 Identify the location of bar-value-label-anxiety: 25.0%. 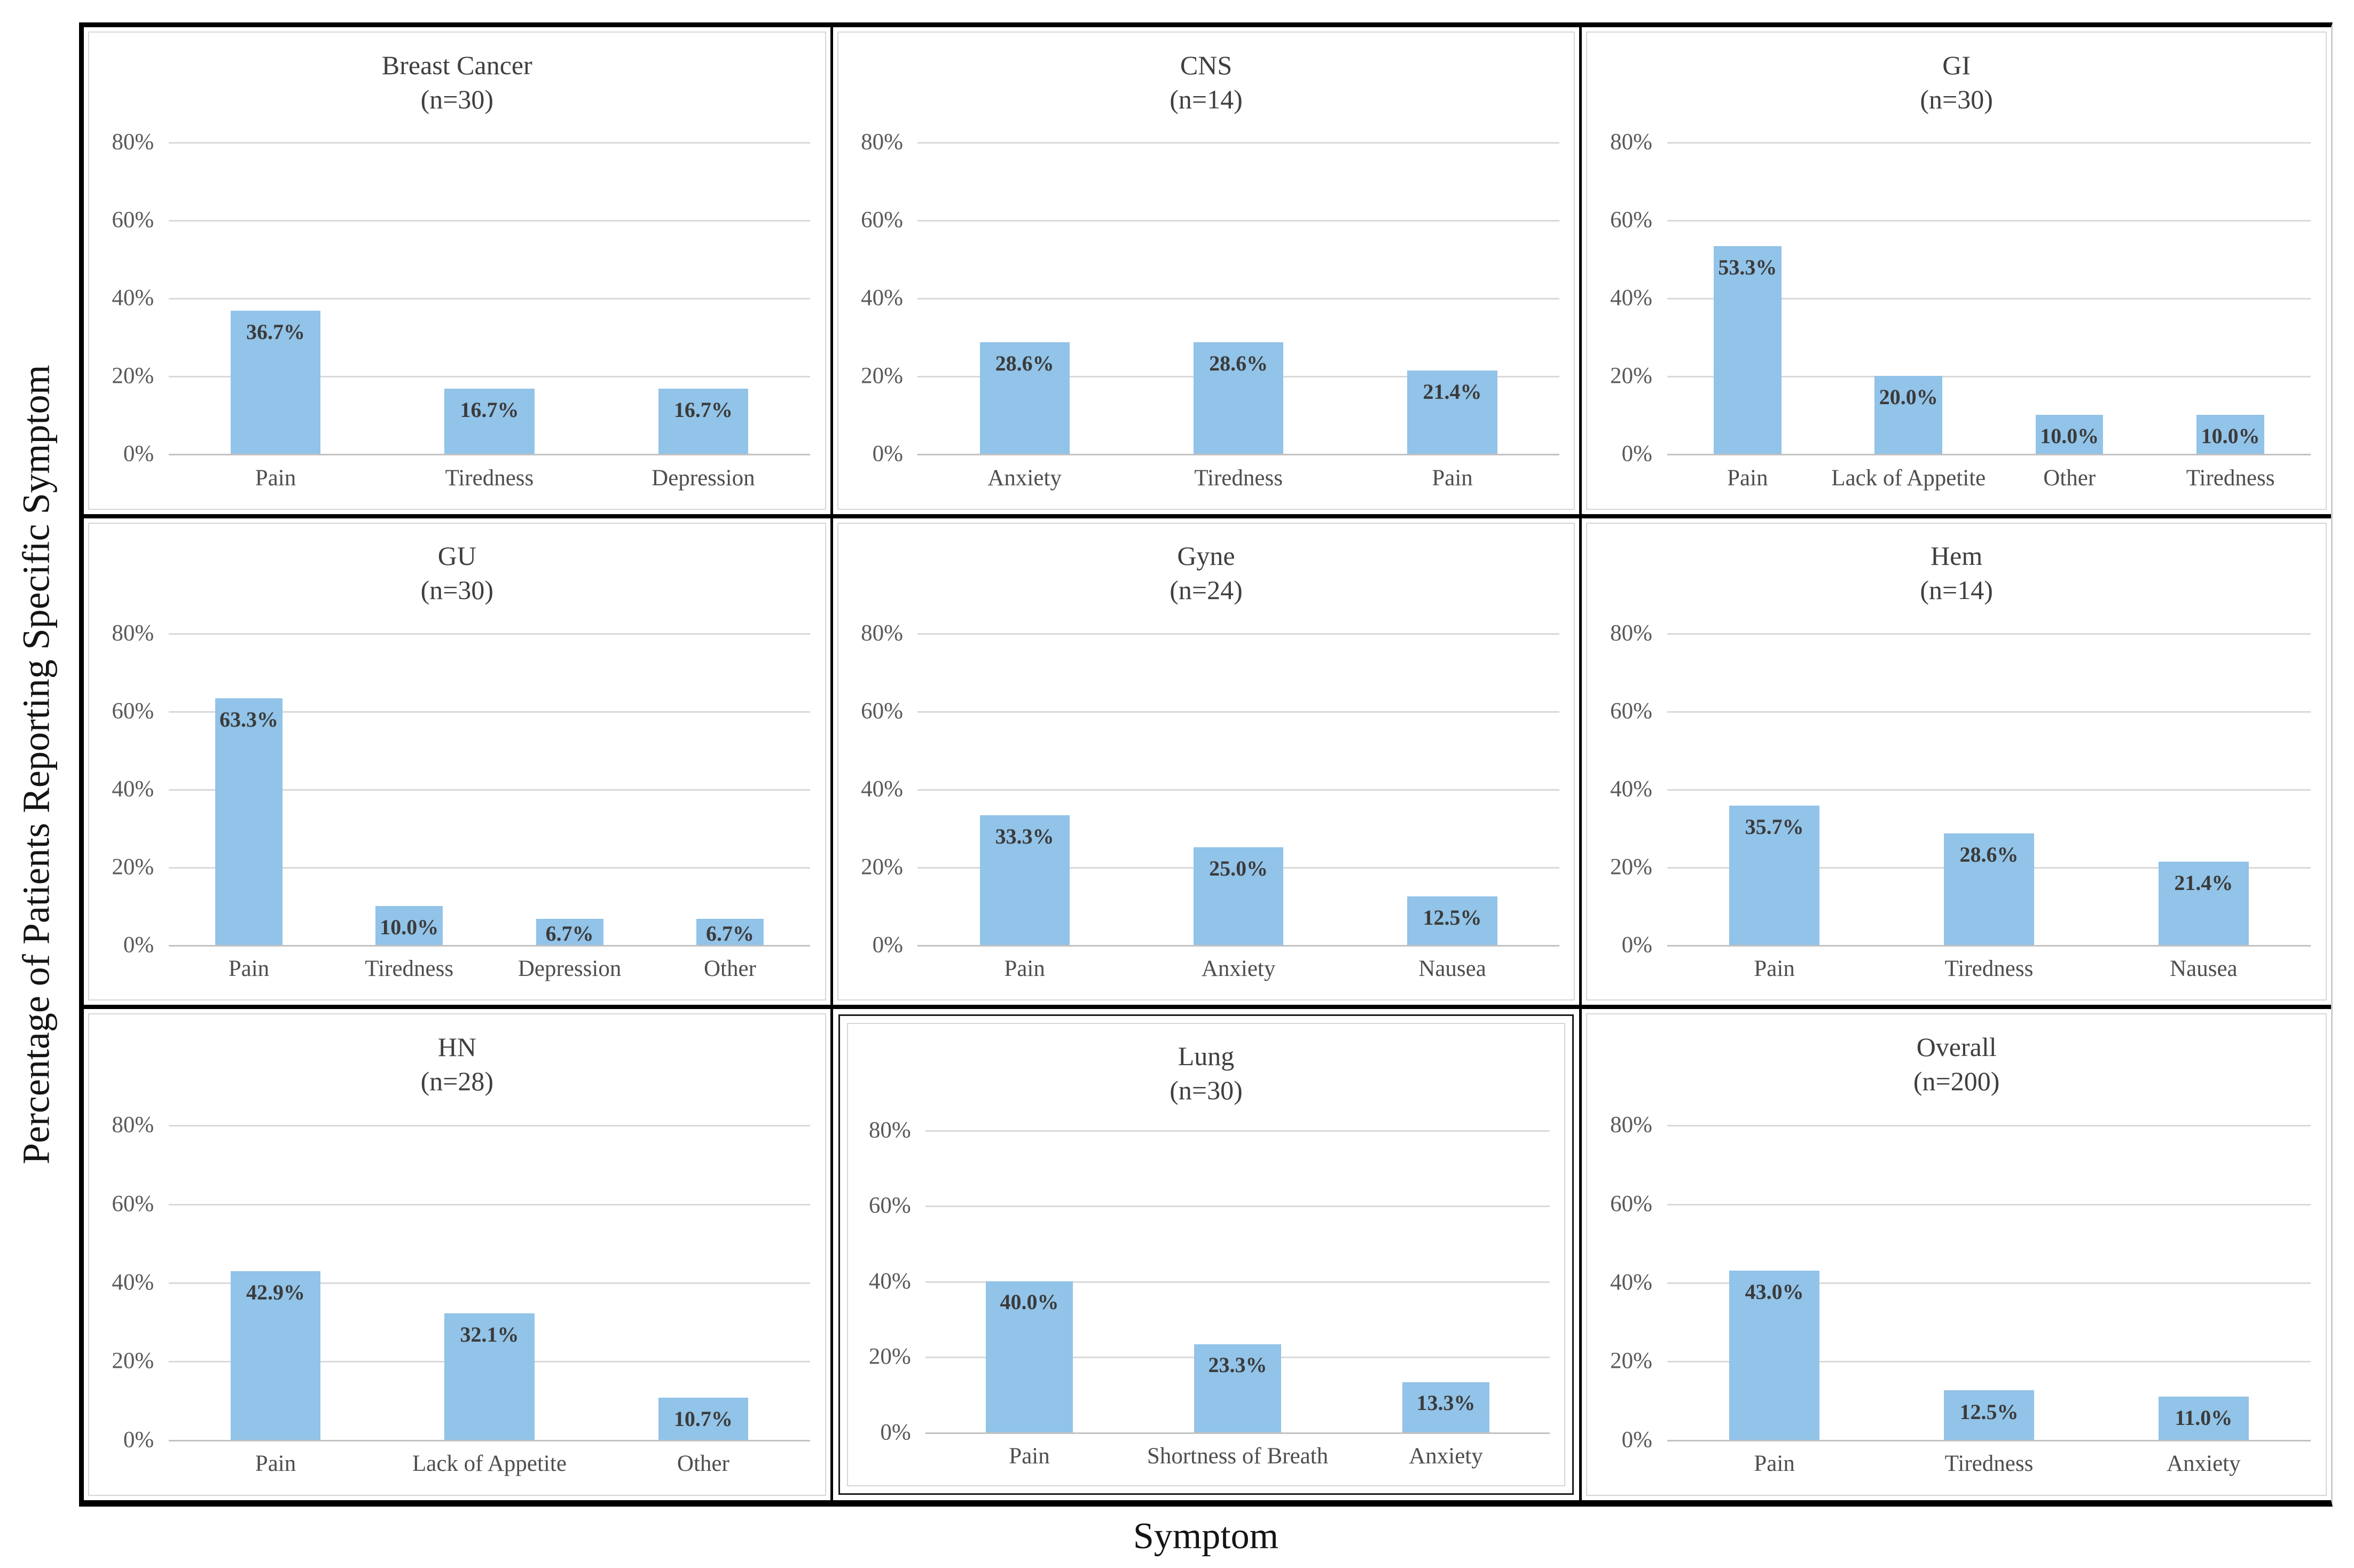
(1238, 868).